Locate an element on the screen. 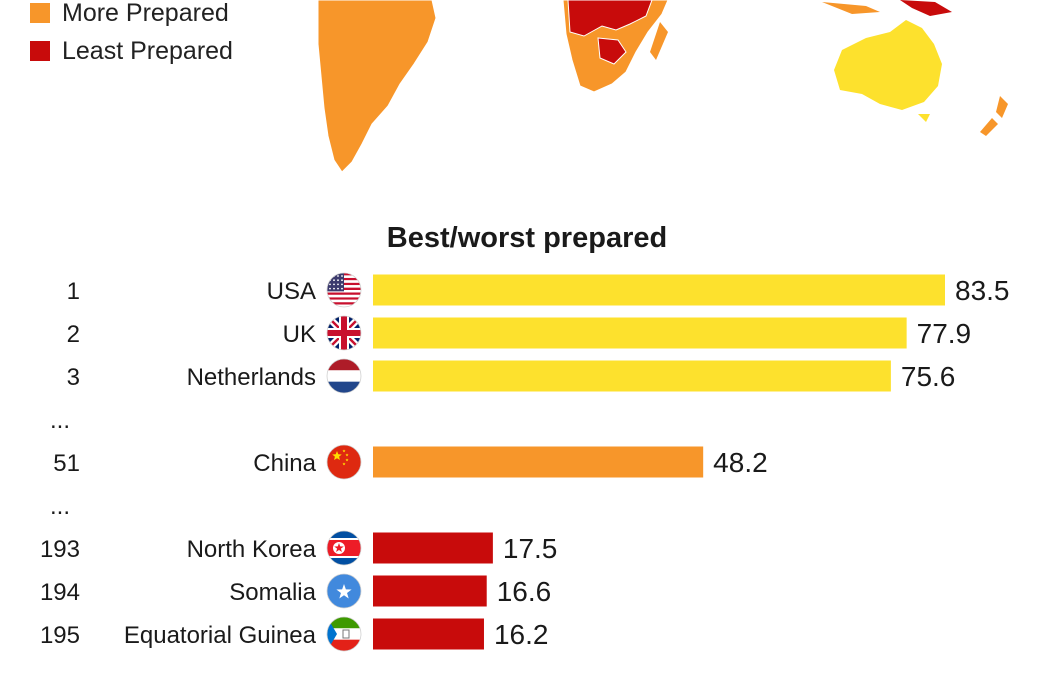 The height and width of the screenshot is (700, 1050). bar-row: 51 China 48.2 is located at coordinates (410, 462).